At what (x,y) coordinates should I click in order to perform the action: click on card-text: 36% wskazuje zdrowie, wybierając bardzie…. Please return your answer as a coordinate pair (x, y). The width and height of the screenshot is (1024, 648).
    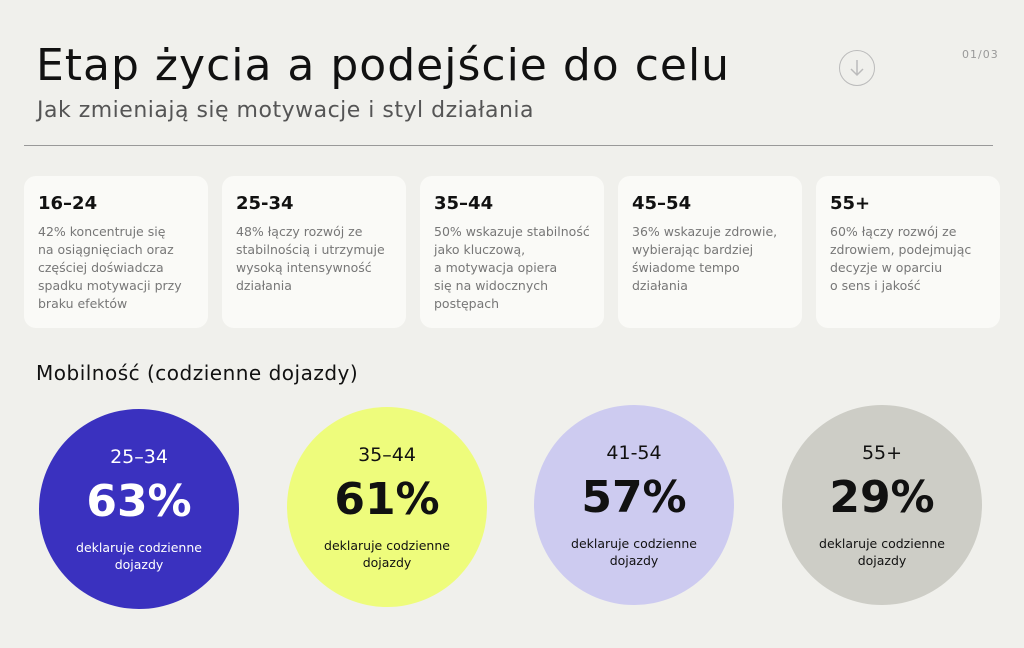
    Looking at the image, I should click on (705, 258).